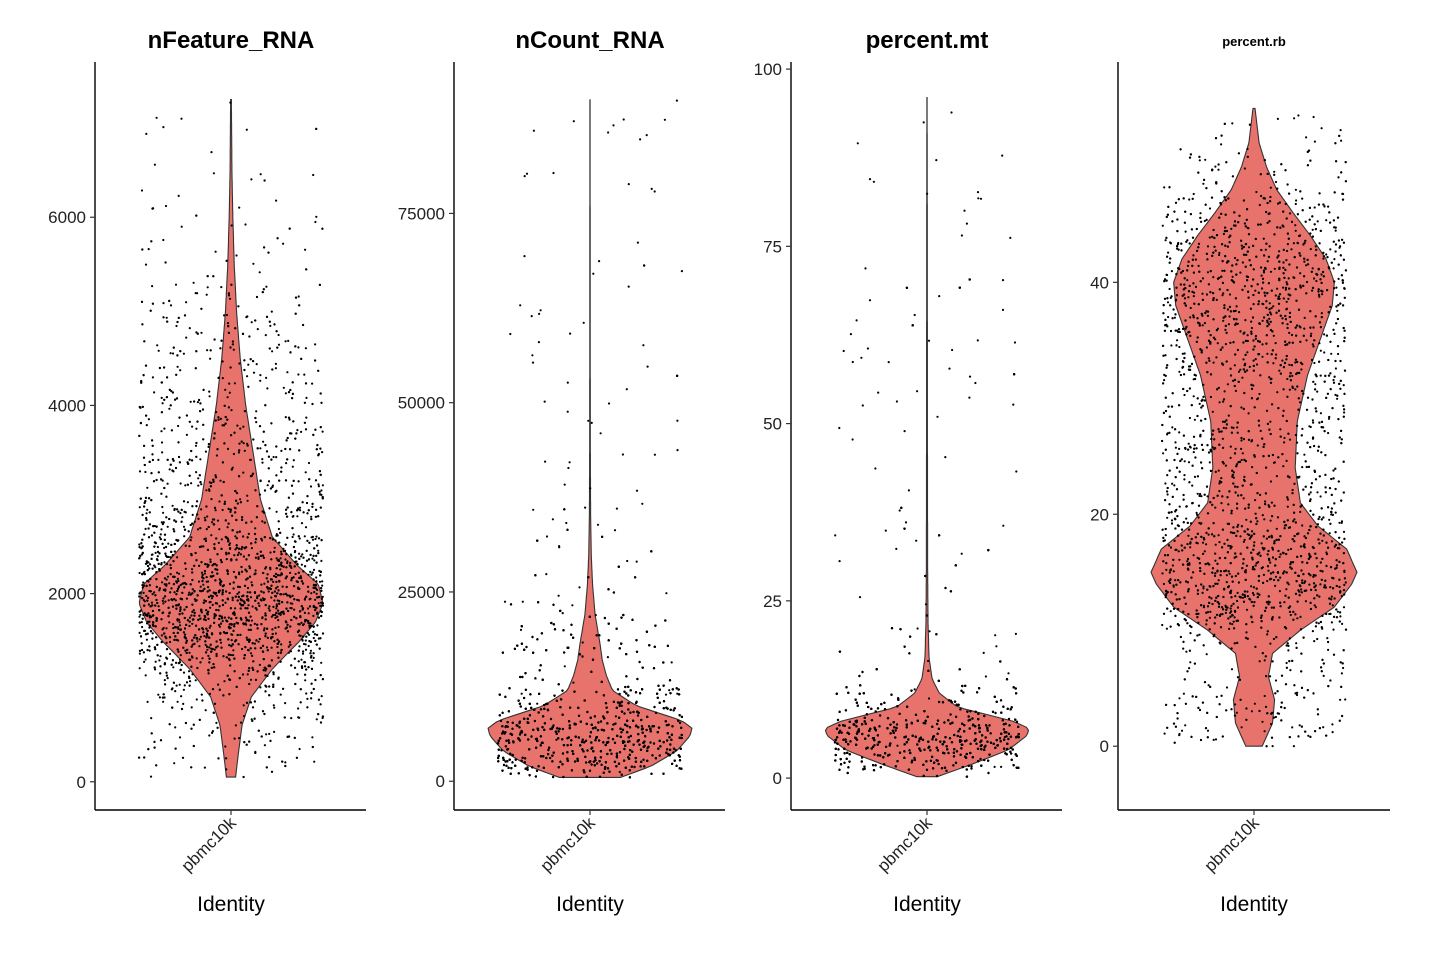 This screenshot has width=1440, height=964. I want to click on panel-title: nFeature_RNA, so click(231, 40).